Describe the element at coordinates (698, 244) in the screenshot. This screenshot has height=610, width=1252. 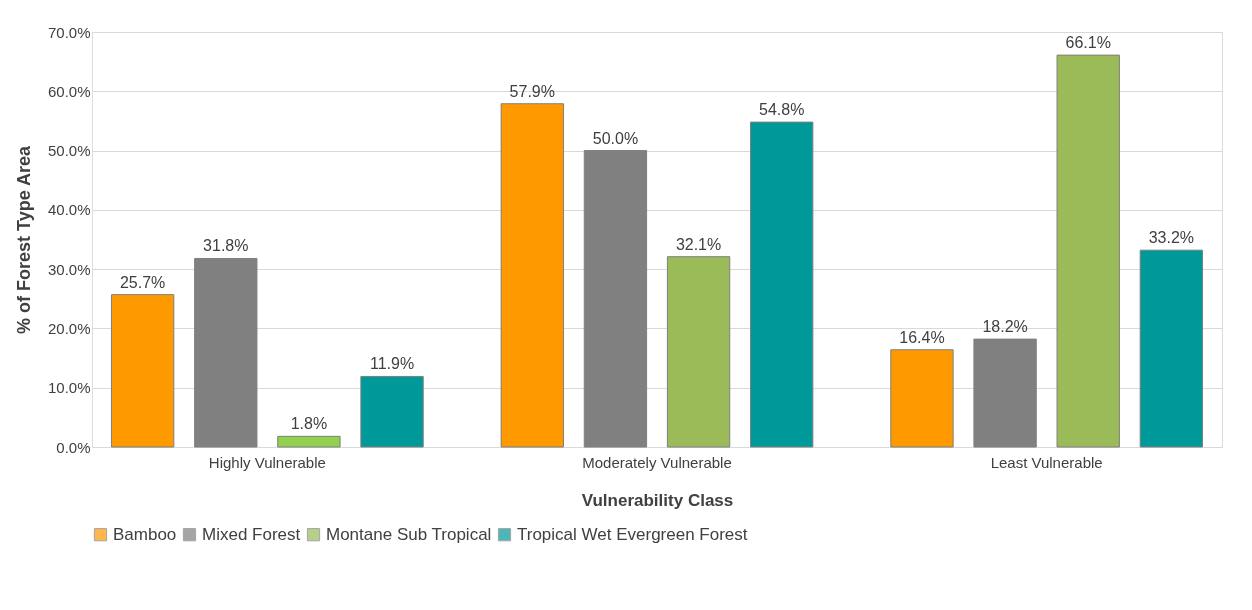
I see `data-label: 32.1%` at that location.